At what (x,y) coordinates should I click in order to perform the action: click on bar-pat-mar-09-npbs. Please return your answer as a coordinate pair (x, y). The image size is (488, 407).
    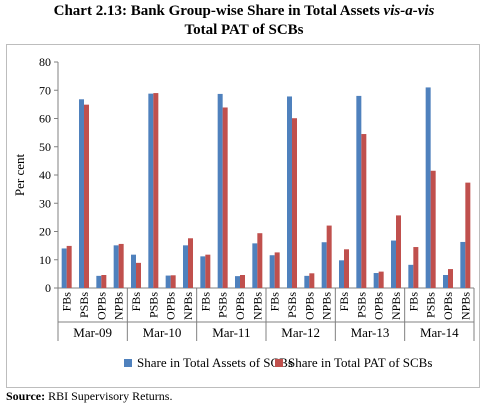
    Looking at the image, I should click on (121, 265).